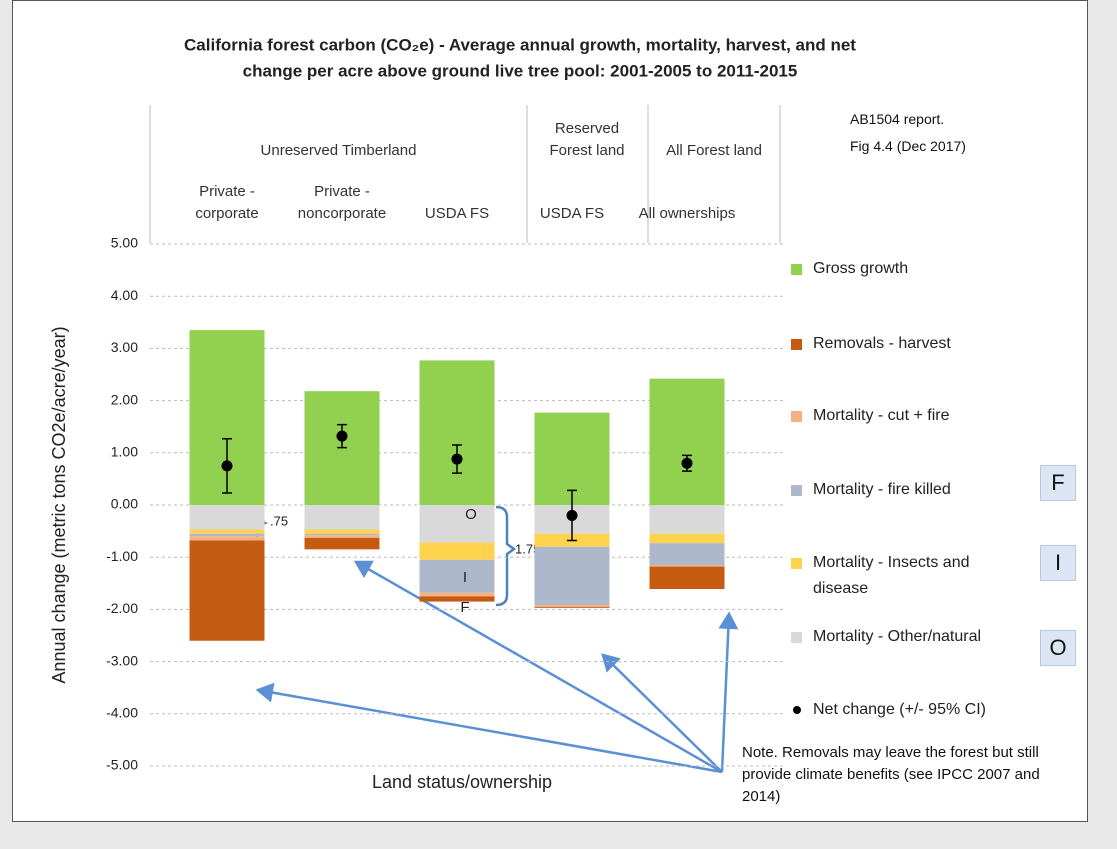  What do you see at coordinates (124, 452) in the screenshot?
I see `y-tick-label: 1.00` at bounding box center [124, 452].